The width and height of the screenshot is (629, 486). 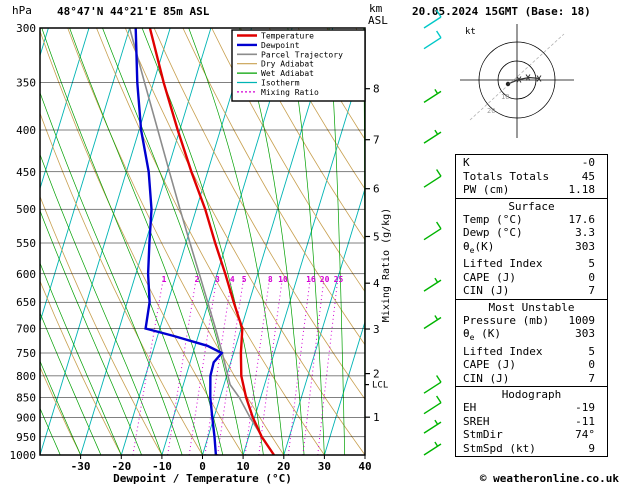 I want to click on stat-value: 9, so click(x=591, y=448).